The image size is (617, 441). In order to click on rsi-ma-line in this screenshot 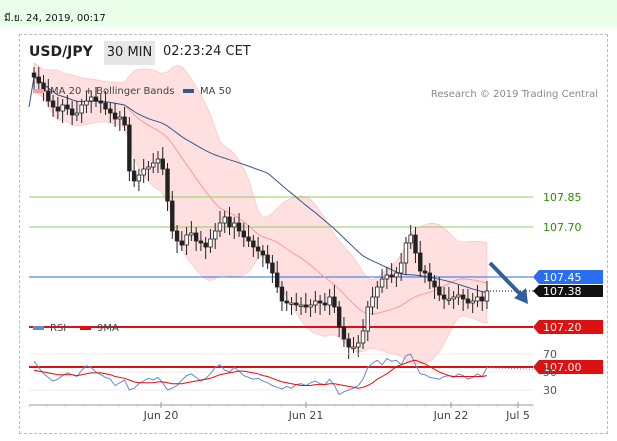, I will do `click(260, 374)`.